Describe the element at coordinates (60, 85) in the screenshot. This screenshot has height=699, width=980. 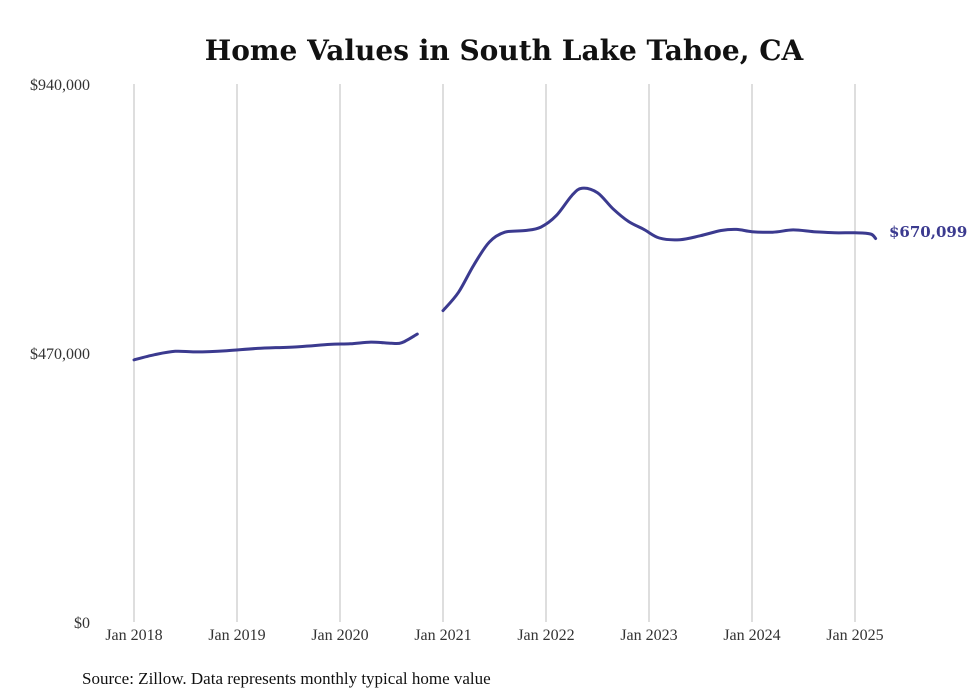
I see `y-tick-label: $940,000` at that location.